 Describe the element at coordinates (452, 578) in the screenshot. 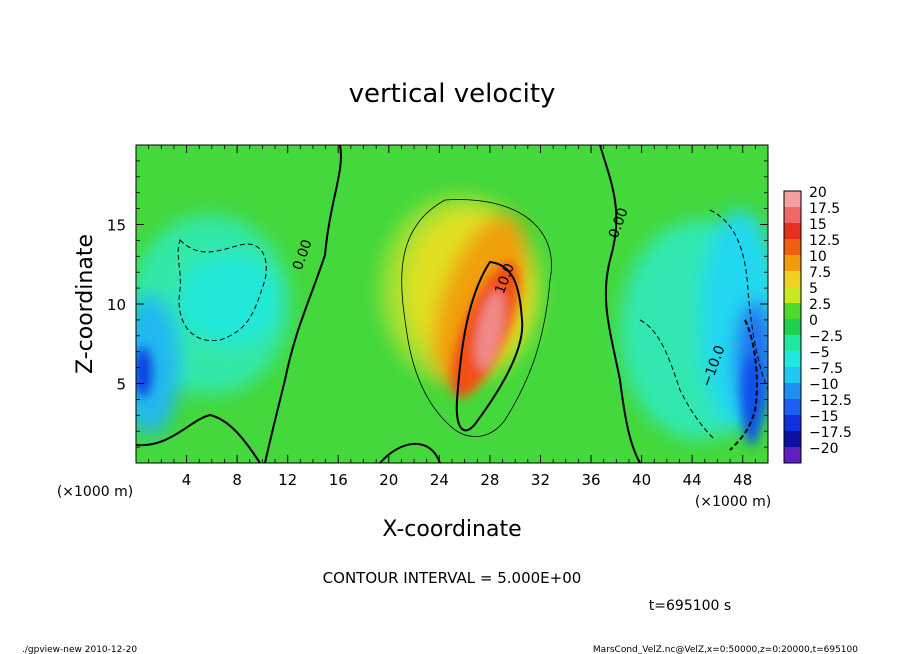

I see `contour-interval-note: CONTOUR INTERVAL = 5.000E+00` at that location.